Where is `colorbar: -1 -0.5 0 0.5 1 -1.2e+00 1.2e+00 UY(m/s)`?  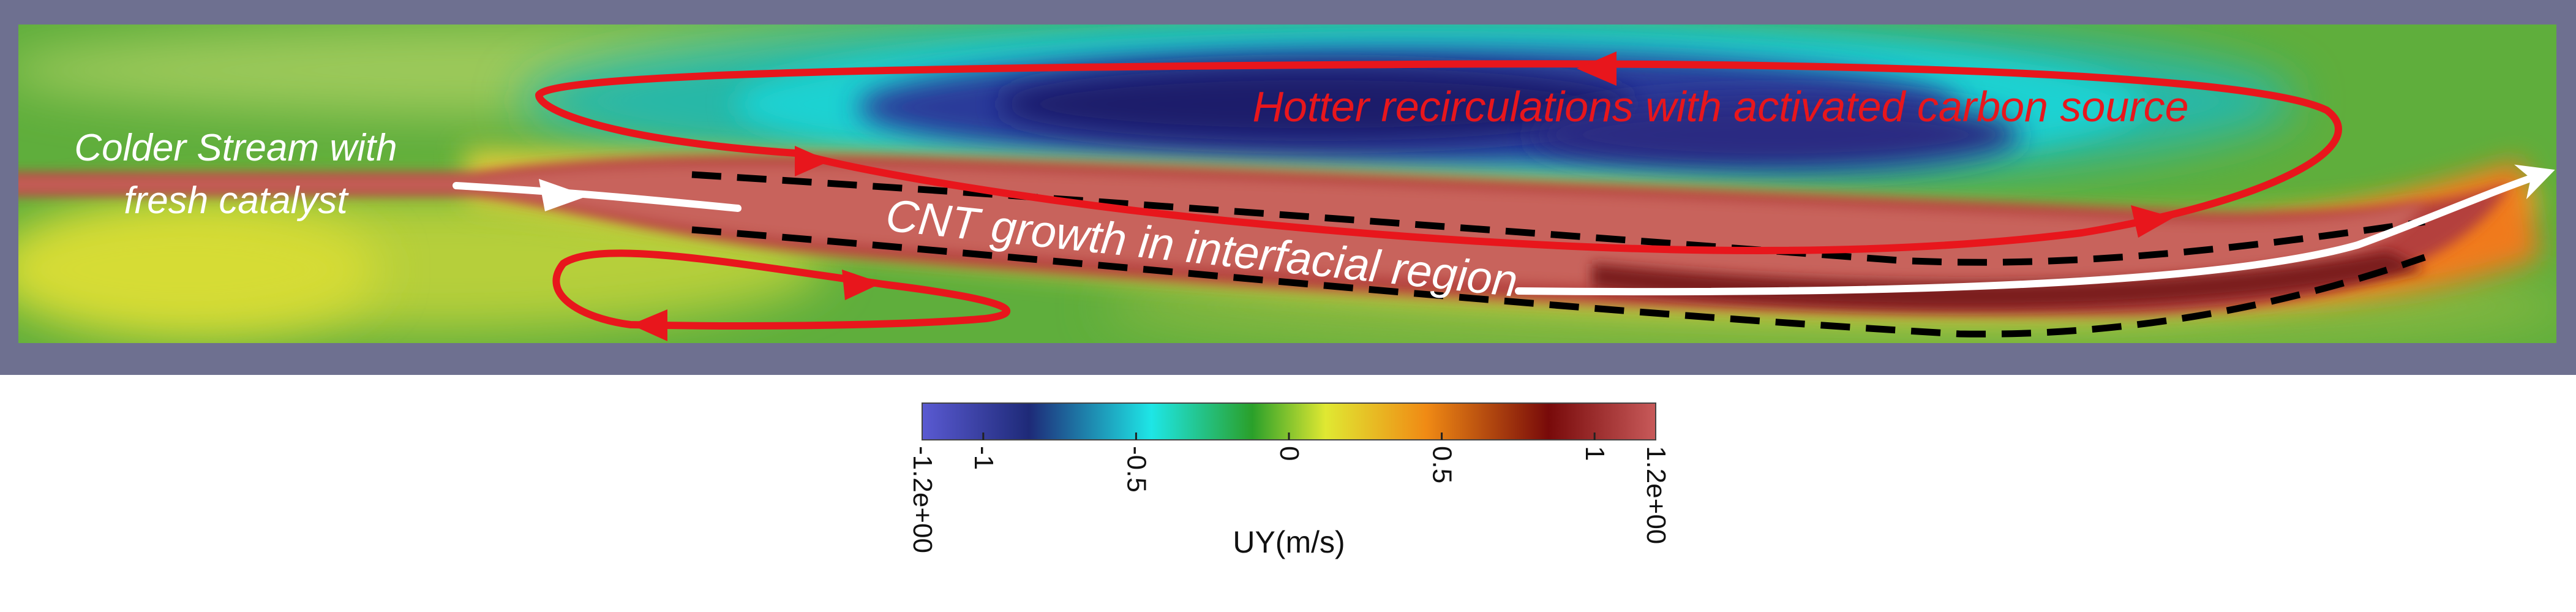
colorbar: -1 -0.5 0 0.5 1 -1.2e+00 1.2e+00 UY(m/s) is located at coordinates (1289, 480).